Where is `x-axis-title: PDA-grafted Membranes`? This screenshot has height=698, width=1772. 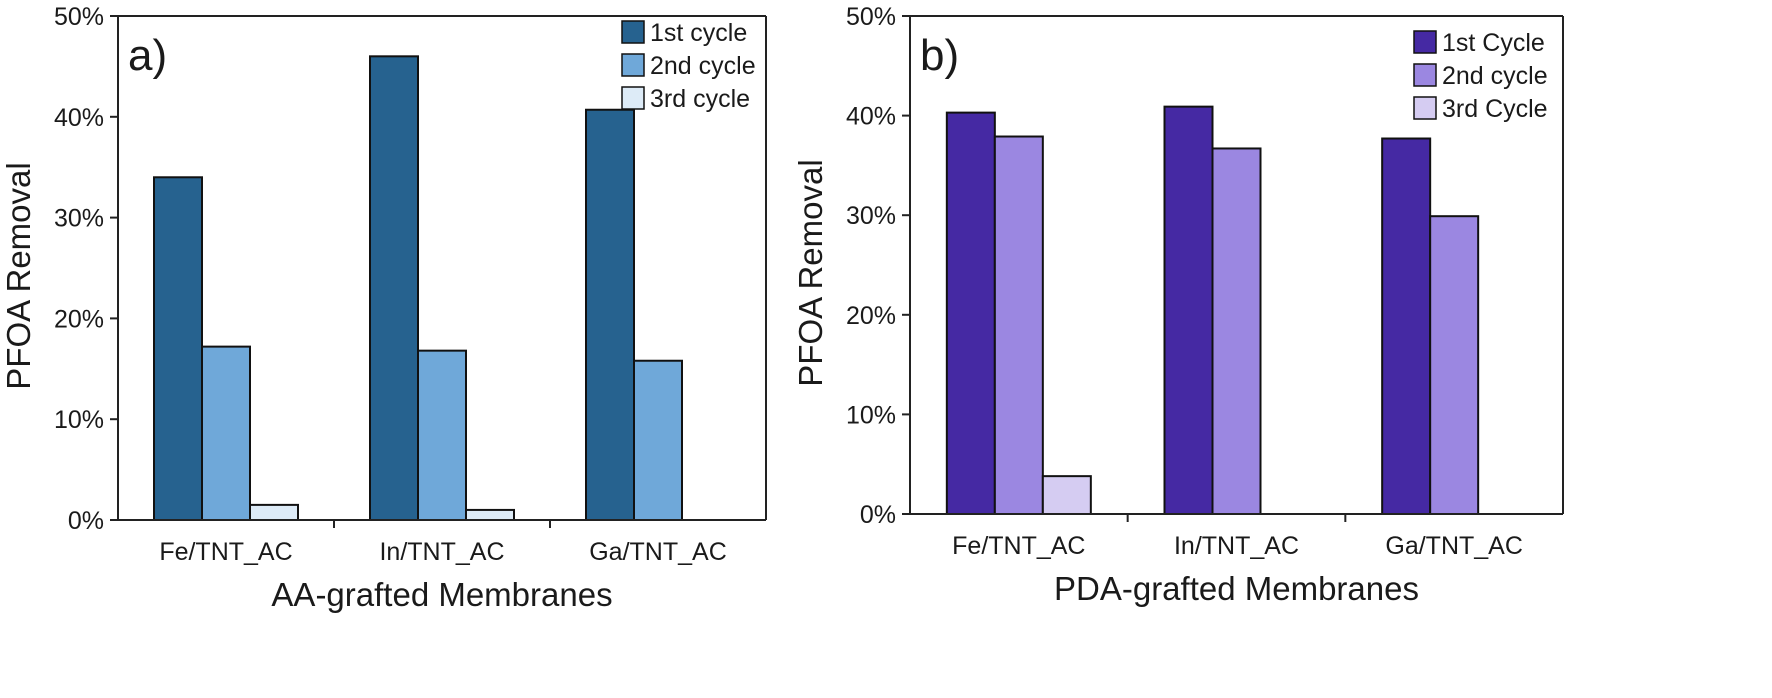 x-axis-title: PDA-grafted Membranes is located at coordinates (1236, 588).